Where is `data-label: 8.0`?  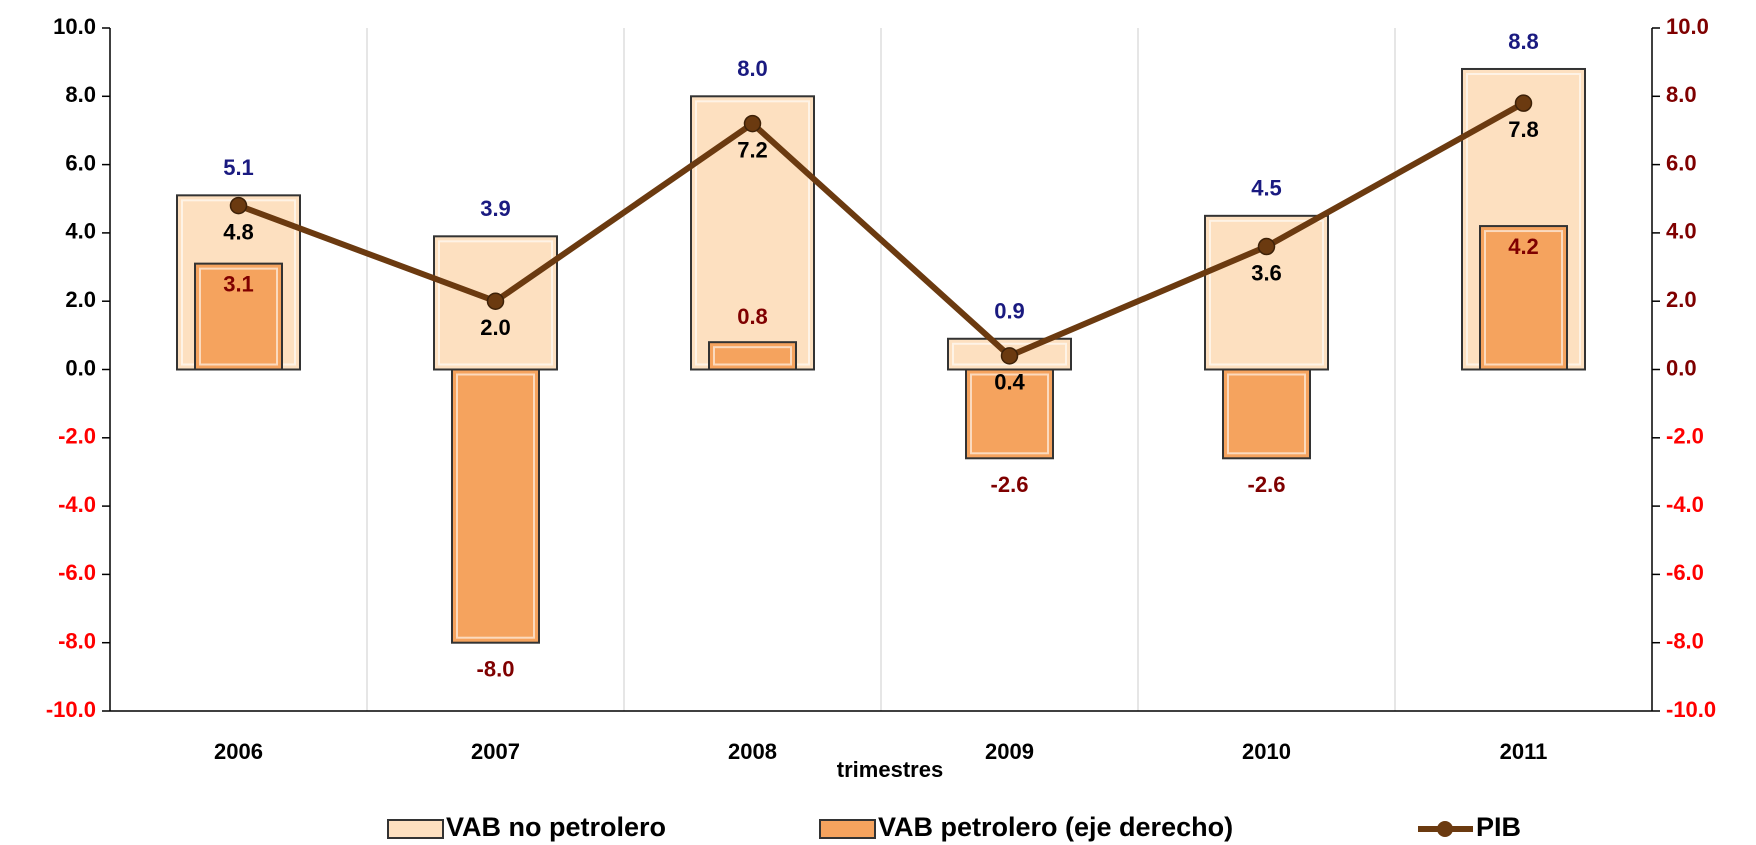
data-label: 8.0 is located at coordinates (752, 68).